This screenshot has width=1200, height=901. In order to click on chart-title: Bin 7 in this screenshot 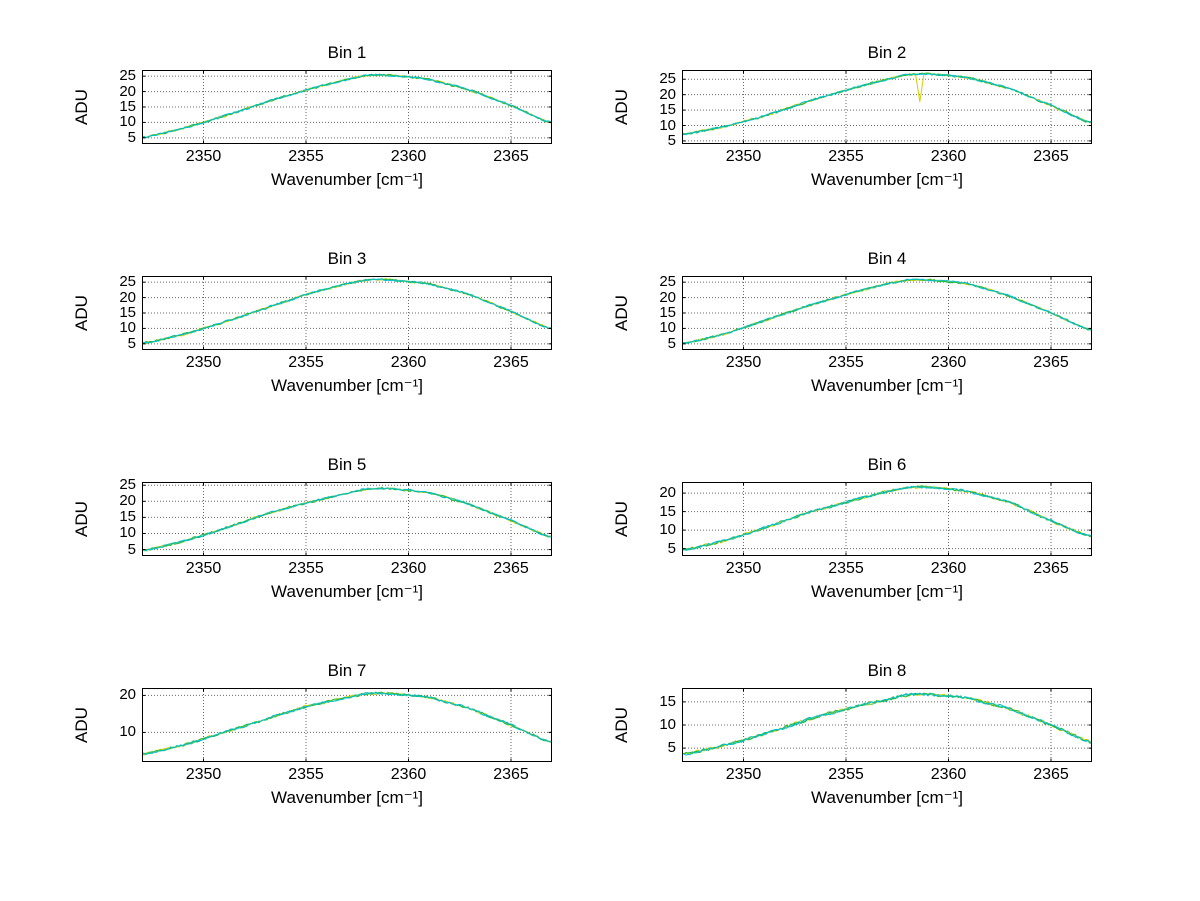, I will do `click(347, 670)`.